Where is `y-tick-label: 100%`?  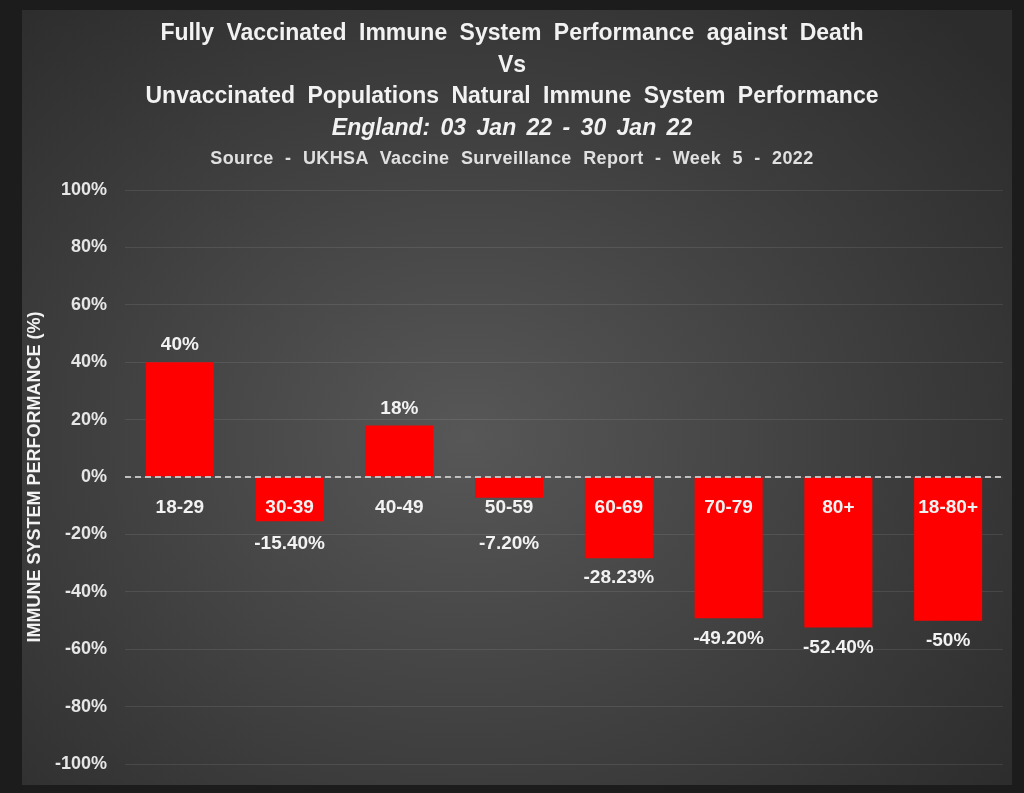 y-tick-label: 100% is located at coordinates (83, 188).